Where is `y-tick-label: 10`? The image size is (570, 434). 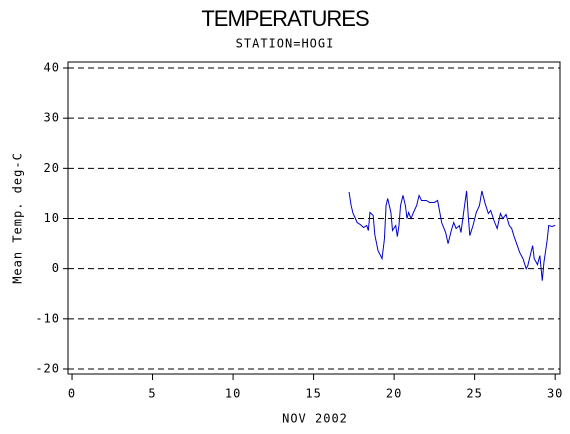
y-tick-label: 10 is located at coordinates (52, 218).